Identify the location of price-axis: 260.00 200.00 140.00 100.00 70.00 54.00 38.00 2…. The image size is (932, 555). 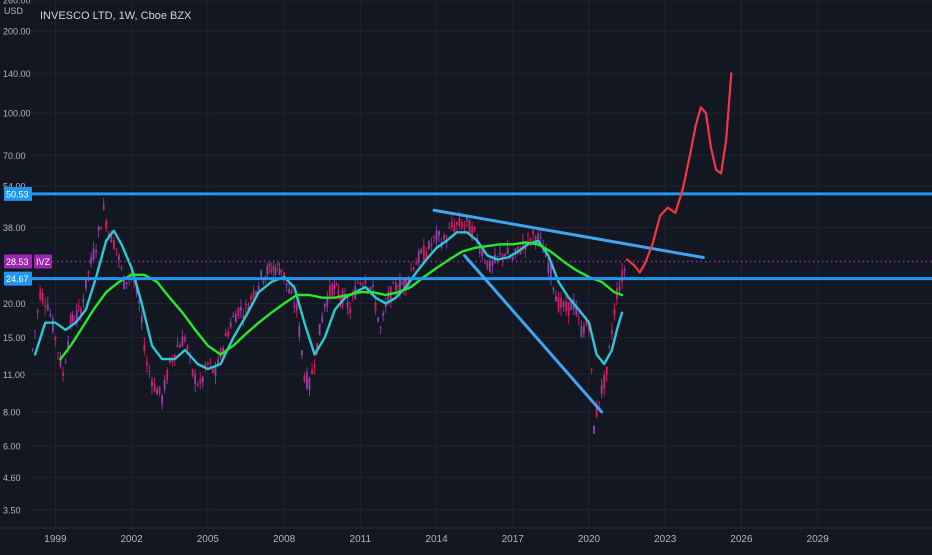
(17, 257).